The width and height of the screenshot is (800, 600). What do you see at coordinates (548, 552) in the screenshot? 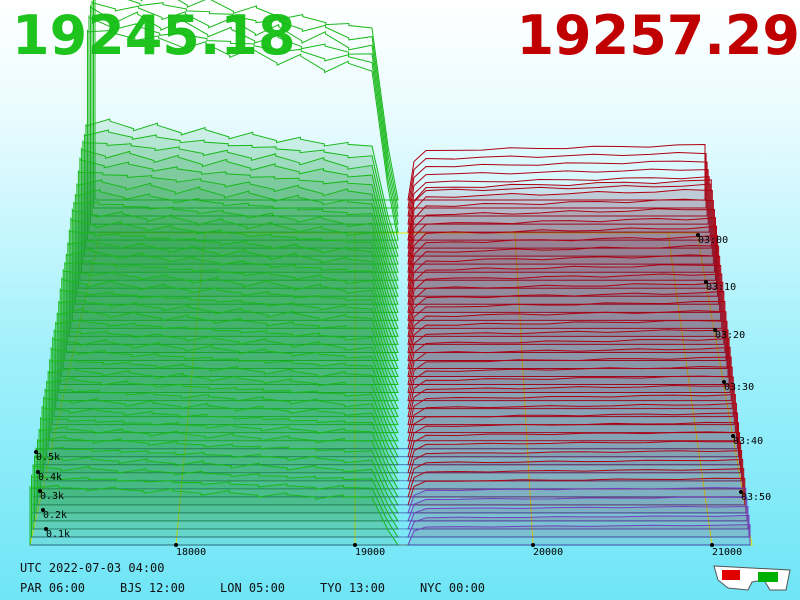
I see `price-label: 20000` at bounding box center [548, 552].